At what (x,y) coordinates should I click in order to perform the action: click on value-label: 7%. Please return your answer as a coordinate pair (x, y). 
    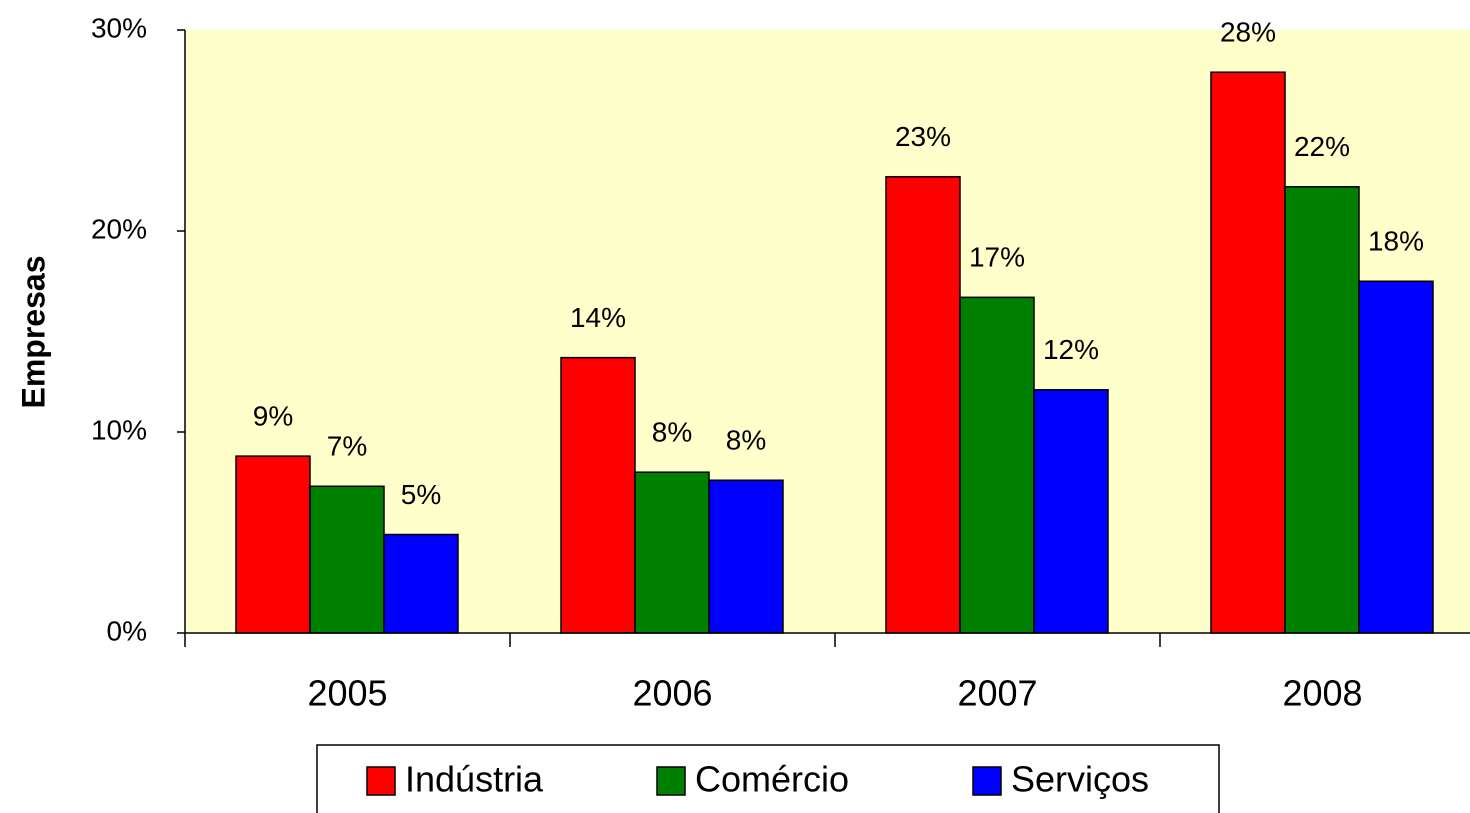
    Looking at the image, I should click on (347, 446).